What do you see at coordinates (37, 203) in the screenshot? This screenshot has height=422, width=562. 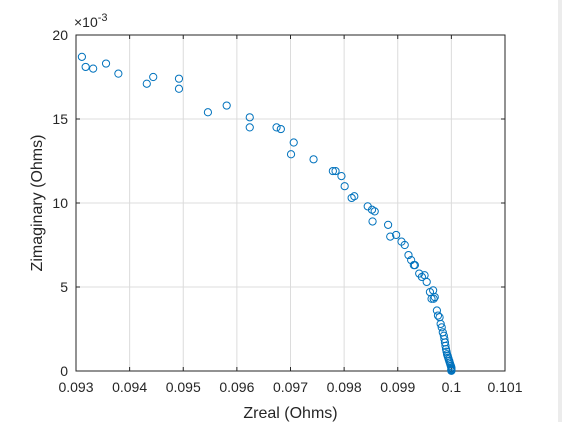 I see `y-axis-label: Zimaginary (Ohms)` at bounding box center [37, 203].